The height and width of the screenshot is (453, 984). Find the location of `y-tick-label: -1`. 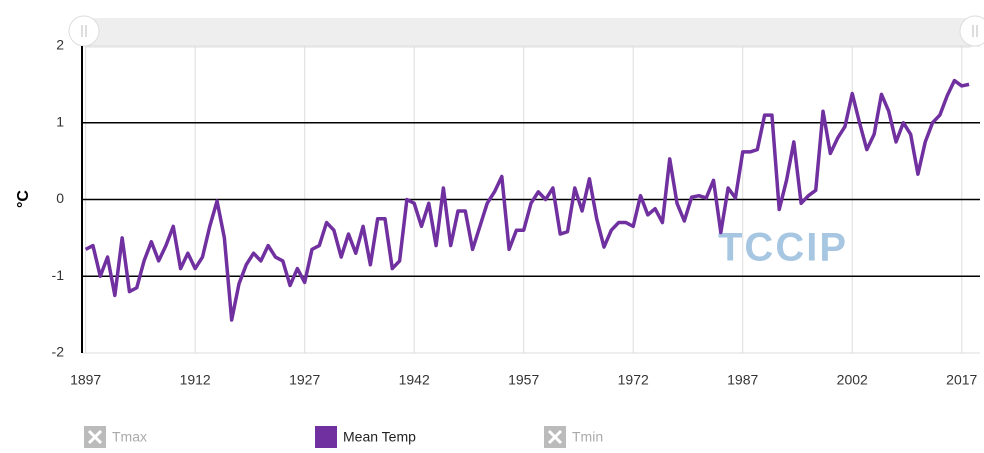

y-tick-label: -1 is located at coordinates (58, 275).